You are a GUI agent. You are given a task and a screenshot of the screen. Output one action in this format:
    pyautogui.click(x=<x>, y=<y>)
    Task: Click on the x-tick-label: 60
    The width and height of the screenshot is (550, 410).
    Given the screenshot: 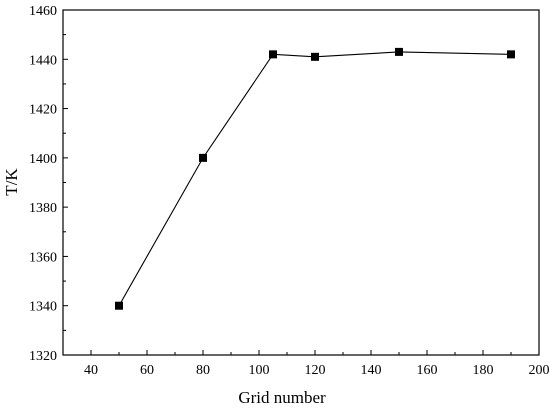 What is the action you would take?
    pyautogui.click(x=147, y=370)
    